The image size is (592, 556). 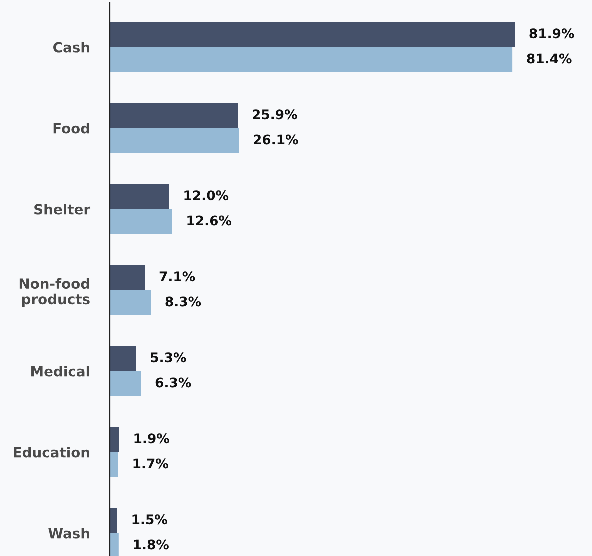 What do you see at coordinates (150, 519) in the screenshot?
I see `data-label: 1.5%` at bounding box center [150, 519].